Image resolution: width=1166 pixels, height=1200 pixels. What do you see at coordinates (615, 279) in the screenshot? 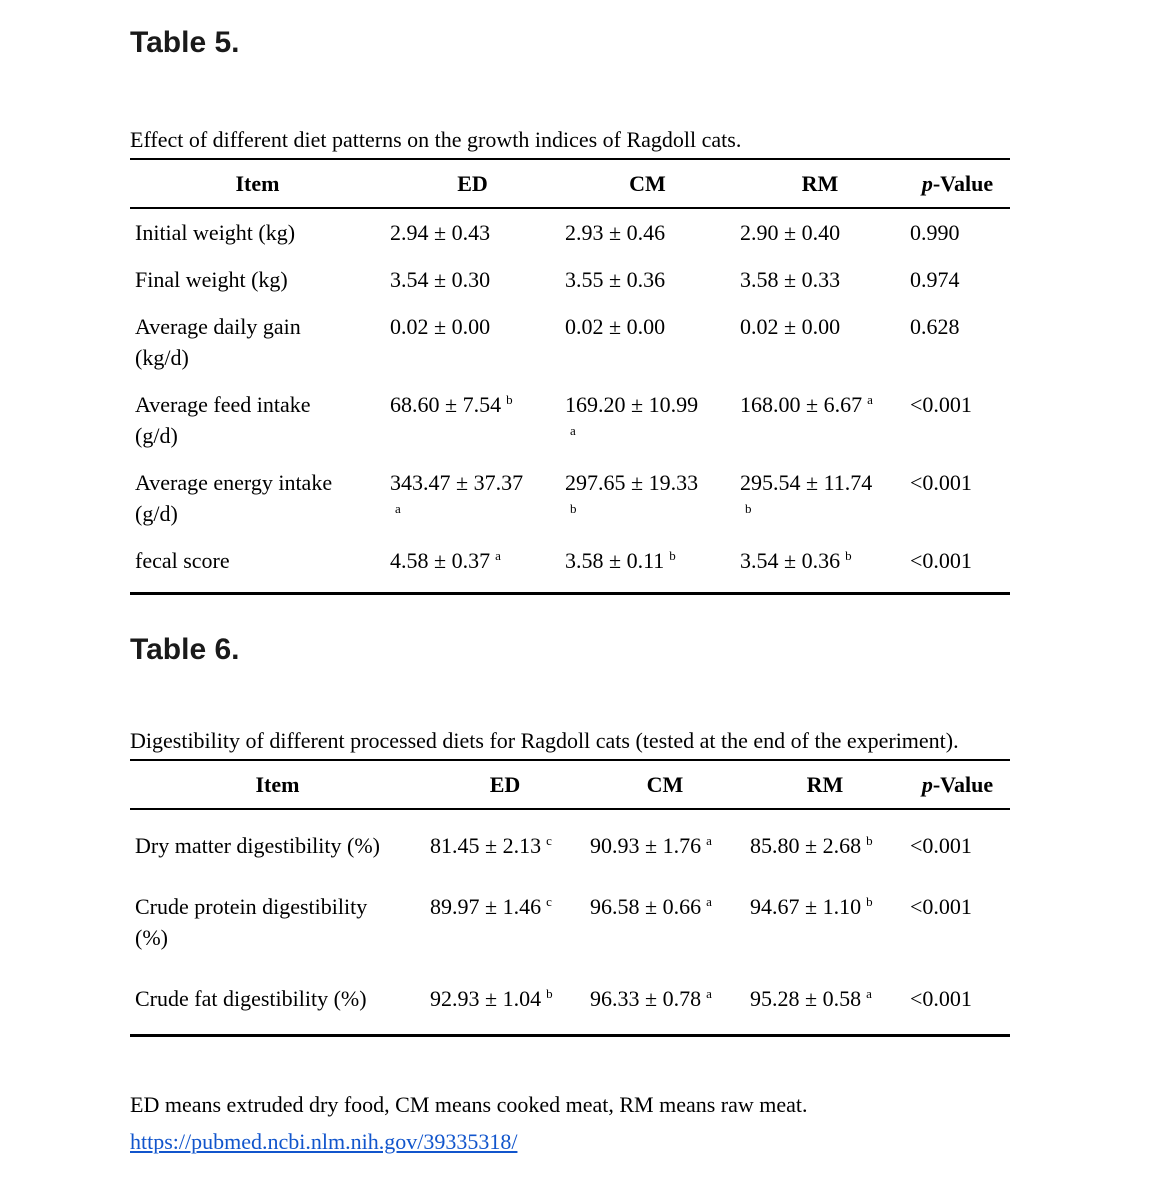
I see `value-cell: 3.55 ± 0.36` at bounding box center [615, 279].